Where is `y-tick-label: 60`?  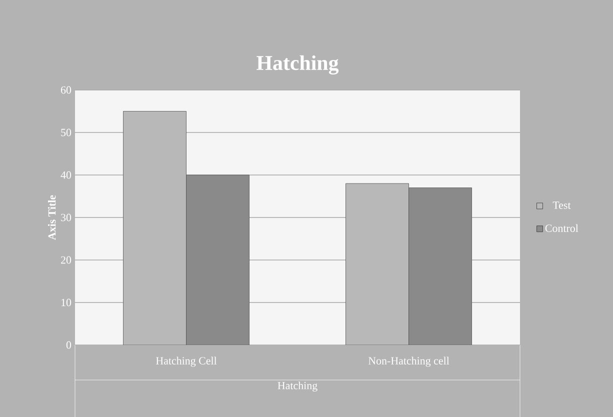 y-tick-label: 60 is located at coordinates (66, 90).